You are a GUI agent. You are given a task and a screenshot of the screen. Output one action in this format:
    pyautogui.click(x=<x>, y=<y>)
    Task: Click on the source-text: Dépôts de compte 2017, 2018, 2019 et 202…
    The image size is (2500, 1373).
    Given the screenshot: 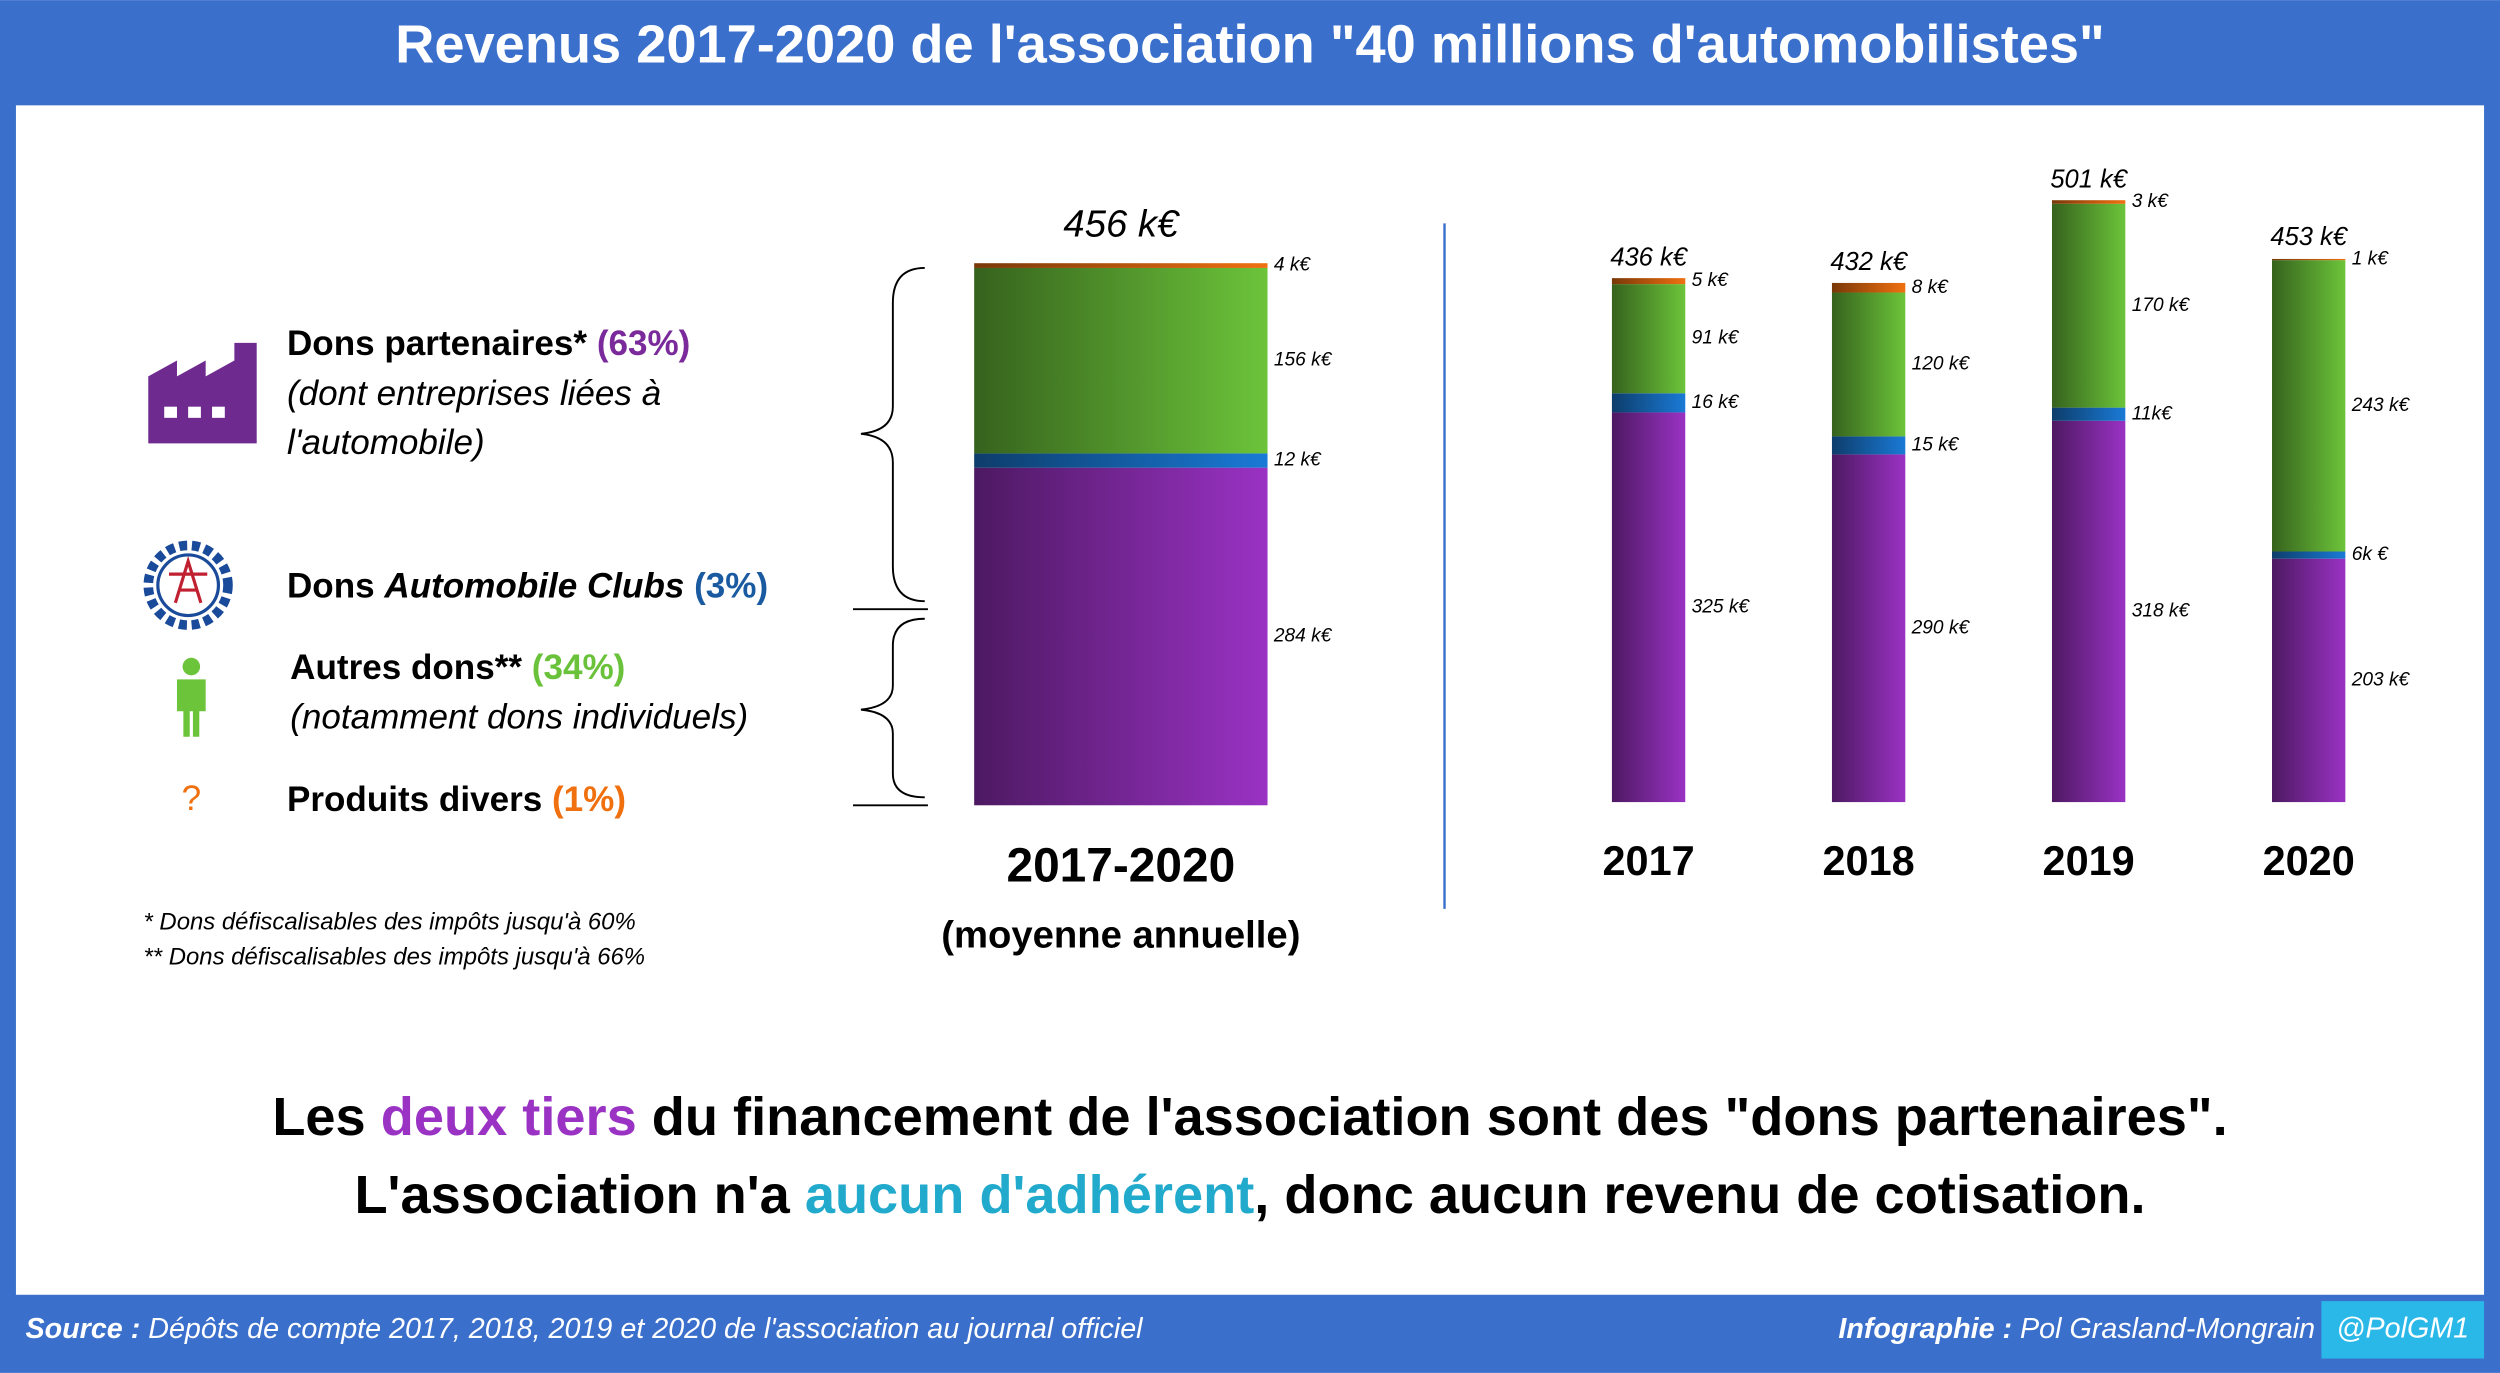 What is the action you would take?
    pyautogui.click(x=642, y=1328)
    